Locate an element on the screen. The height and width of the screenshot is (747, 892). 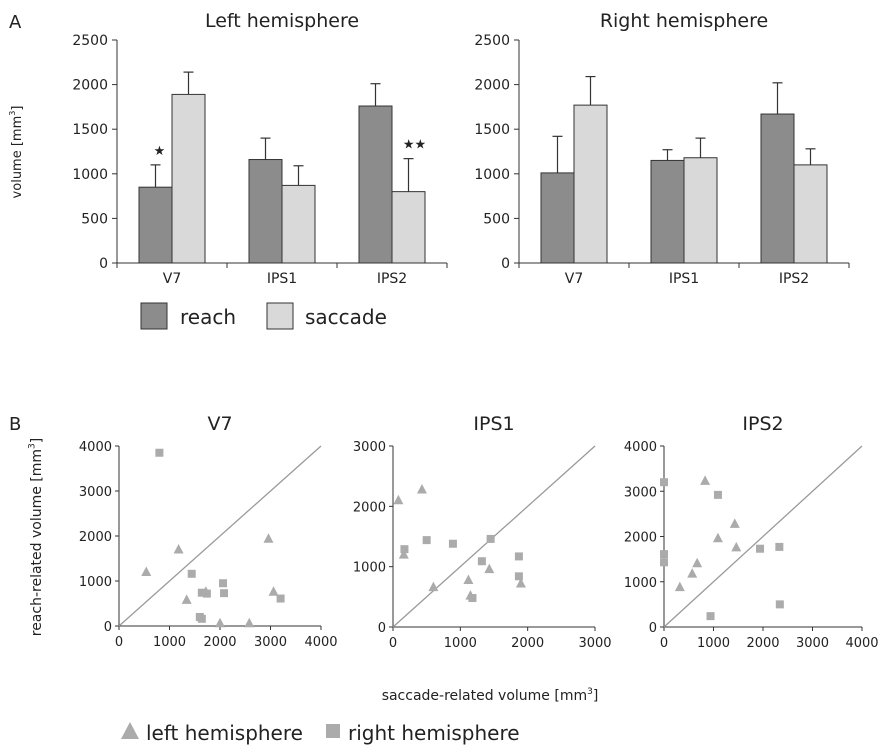
x-tick-label: 4000 is located at coordinates (320, 642).